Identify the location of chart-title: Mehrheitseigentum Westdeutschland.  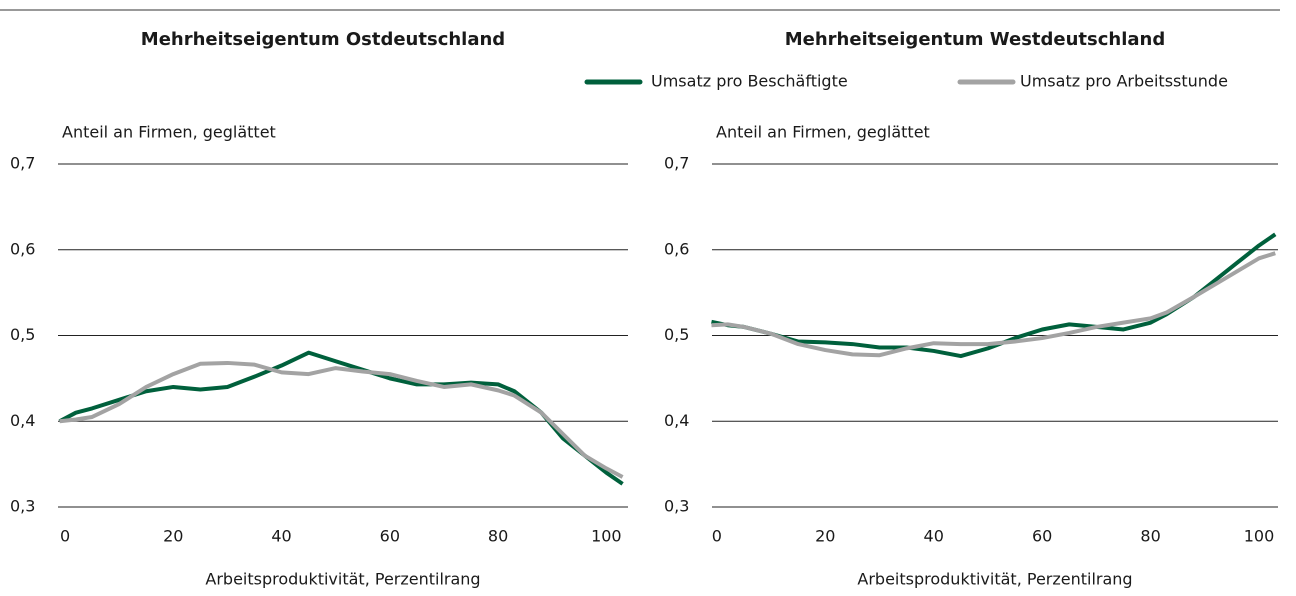
(975, 39).